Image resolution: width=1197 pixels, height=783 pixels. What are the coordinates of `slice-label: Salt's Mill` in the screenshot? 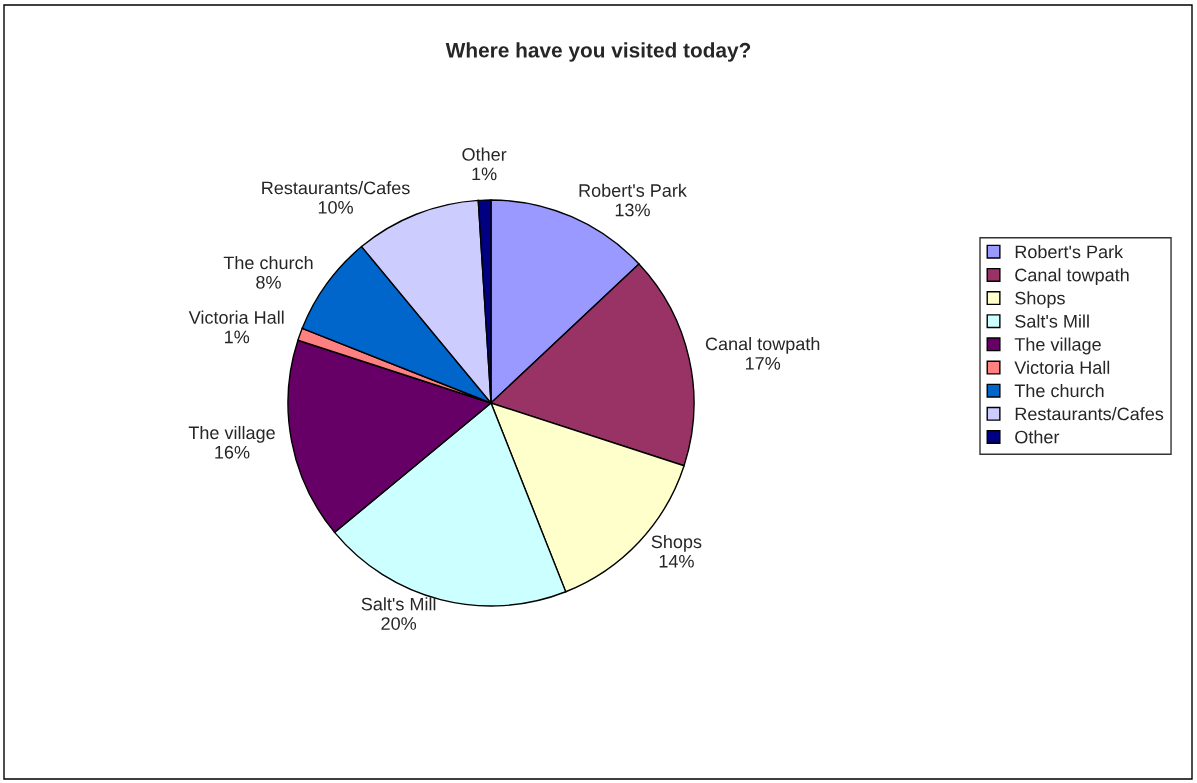 It's located at (398, 604).